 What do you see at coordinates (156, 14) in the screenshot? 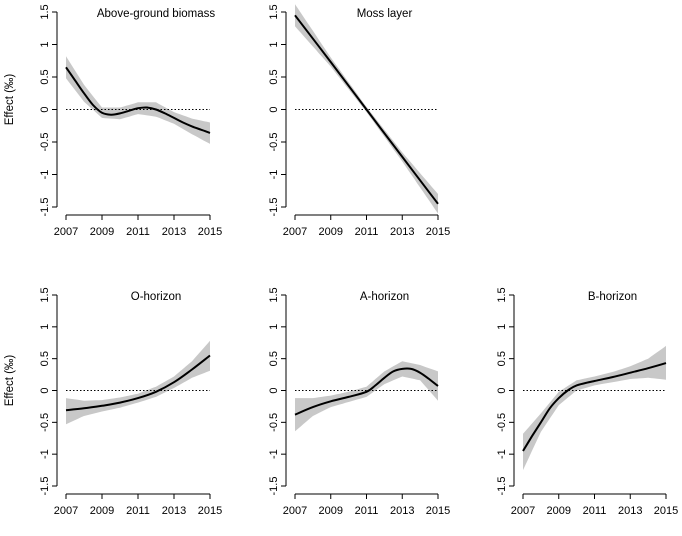
I see `panel-title: Above-ground biomass` at bounding box center [156, 14].